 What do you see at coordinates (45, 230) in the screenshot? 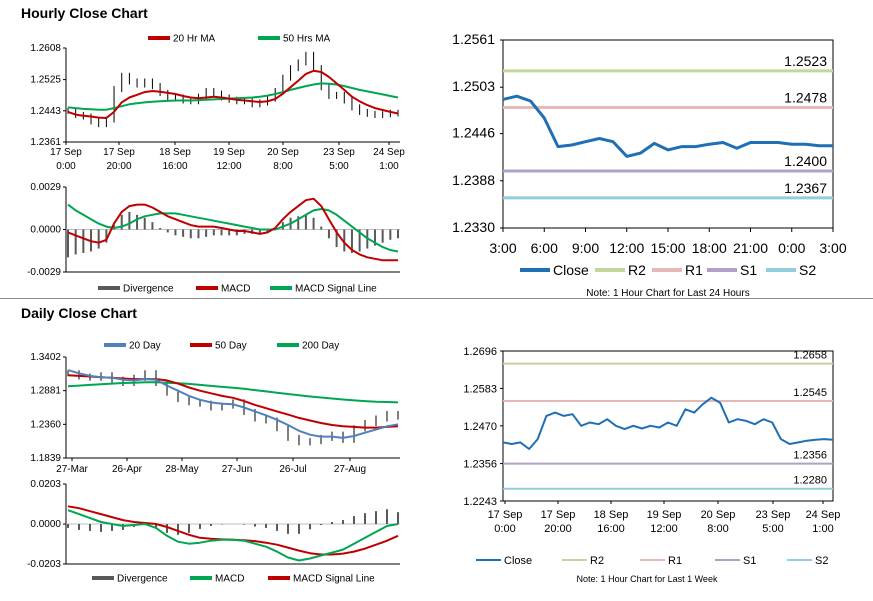
I see `hourly_macd-y-tick-label: 0.0000` at bounding box center [45, 230].